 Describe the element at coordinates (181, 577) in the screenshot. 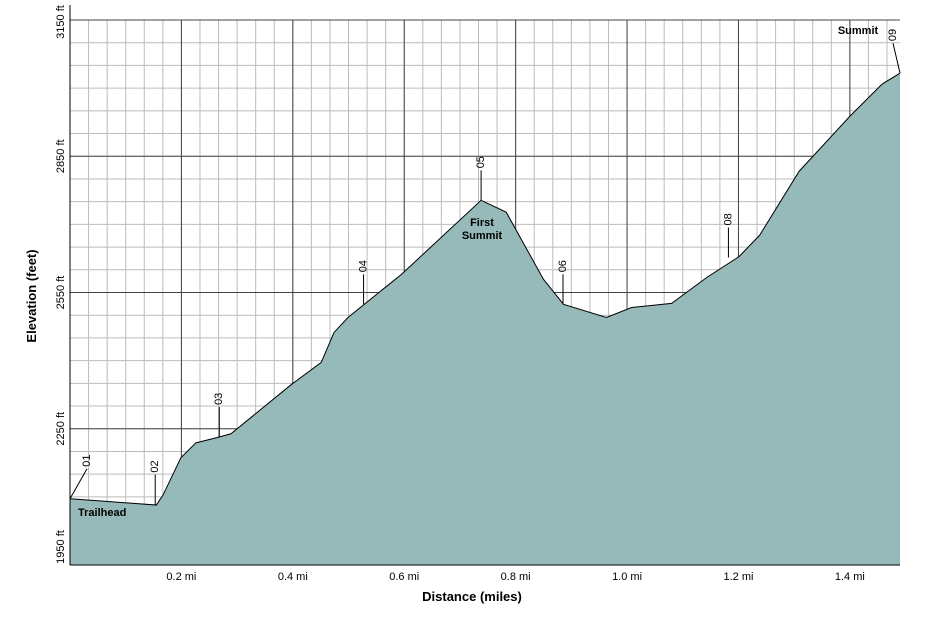

I see `x-tick-label: 0.2 mi` at that location.